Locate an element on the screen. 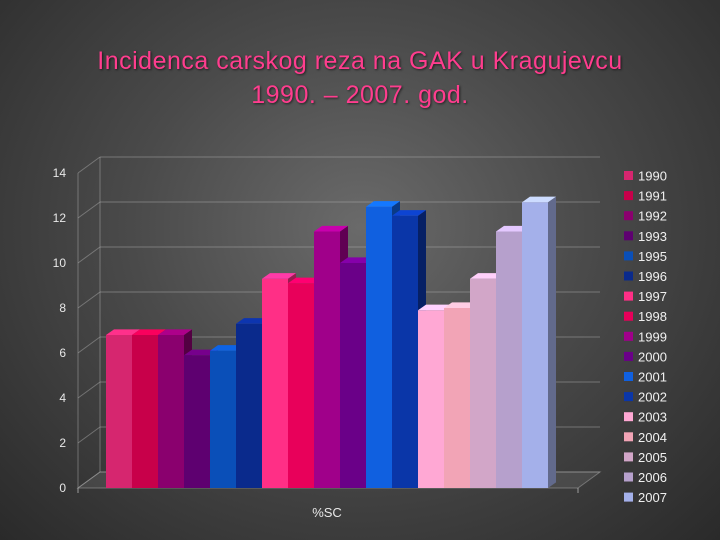  legend-entry-label: 1999 is located at coordinates (652, 336).